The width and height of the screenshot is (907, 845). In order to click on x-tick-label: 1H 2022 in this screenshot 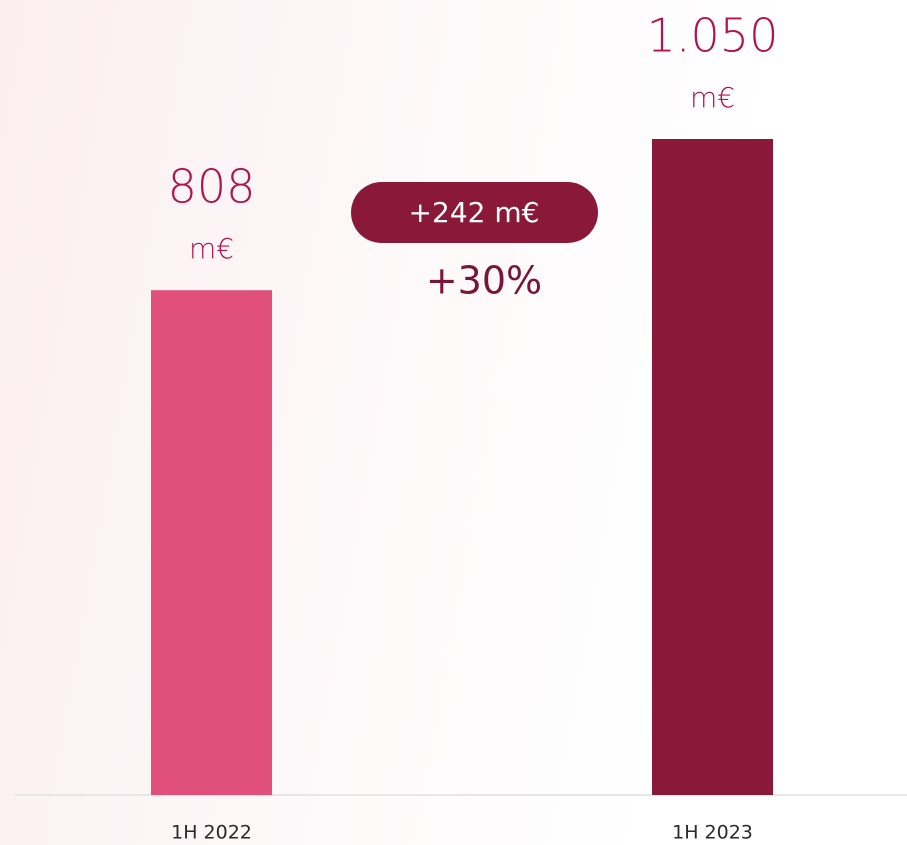, I will do `click(211, 833)`.